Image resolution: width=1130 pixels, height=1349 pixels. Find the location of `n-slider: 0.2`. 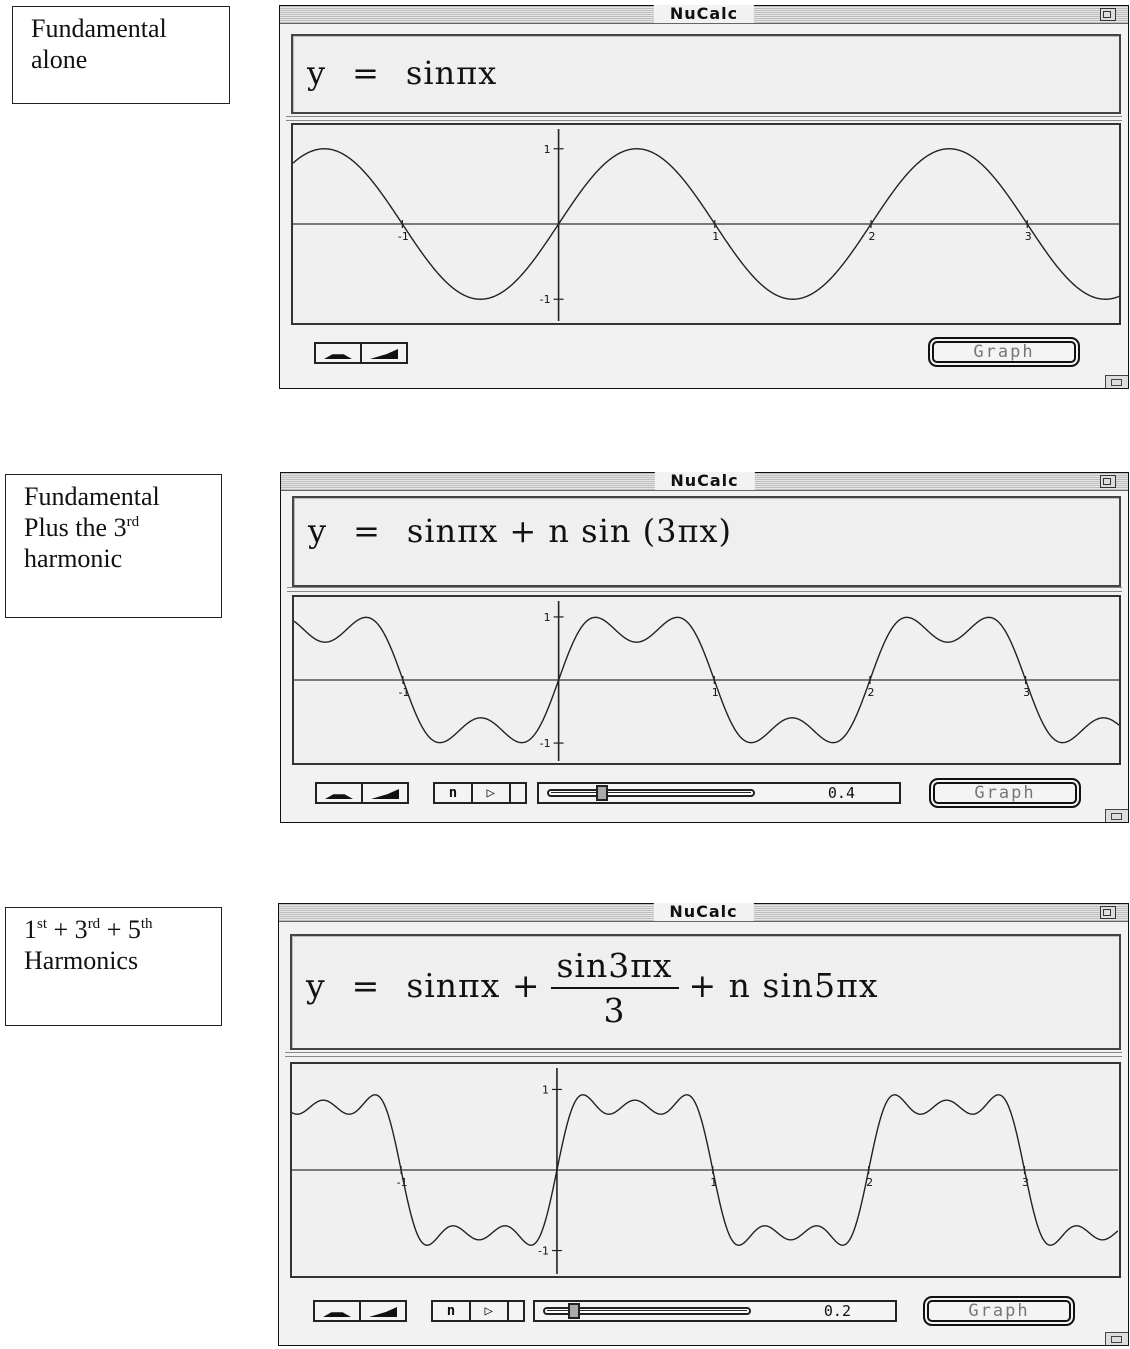

n-slider: 0.2 is located at coordinates (715, 1311).